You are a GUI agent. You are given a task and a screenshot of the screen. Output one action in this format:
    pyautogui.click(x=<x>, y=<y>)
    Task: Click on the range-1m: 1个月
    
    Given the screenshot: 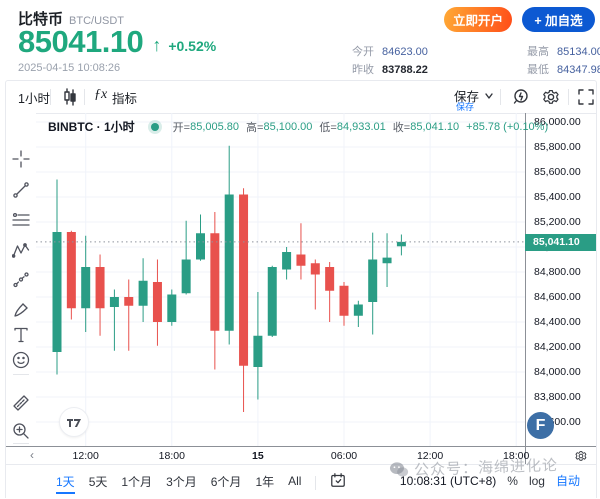 What is the action you would take?
    pyautogui.click(x=137, y=481)
    